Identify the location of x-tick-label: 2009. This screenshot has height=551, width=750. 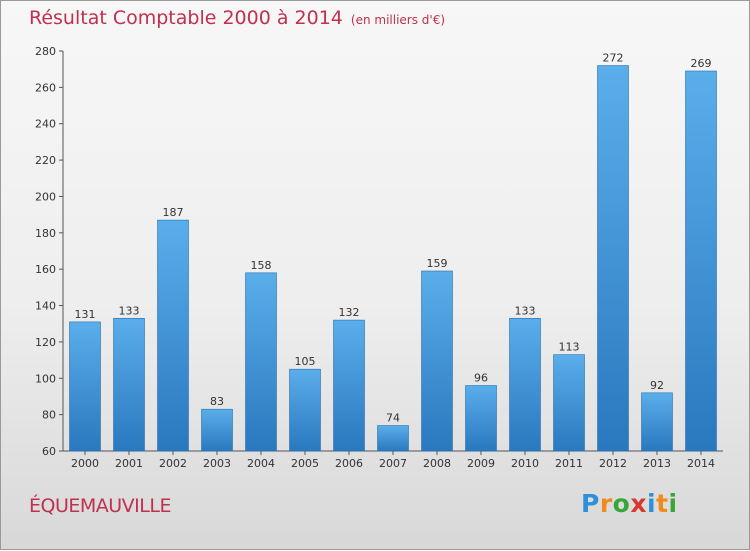
(481, 463).